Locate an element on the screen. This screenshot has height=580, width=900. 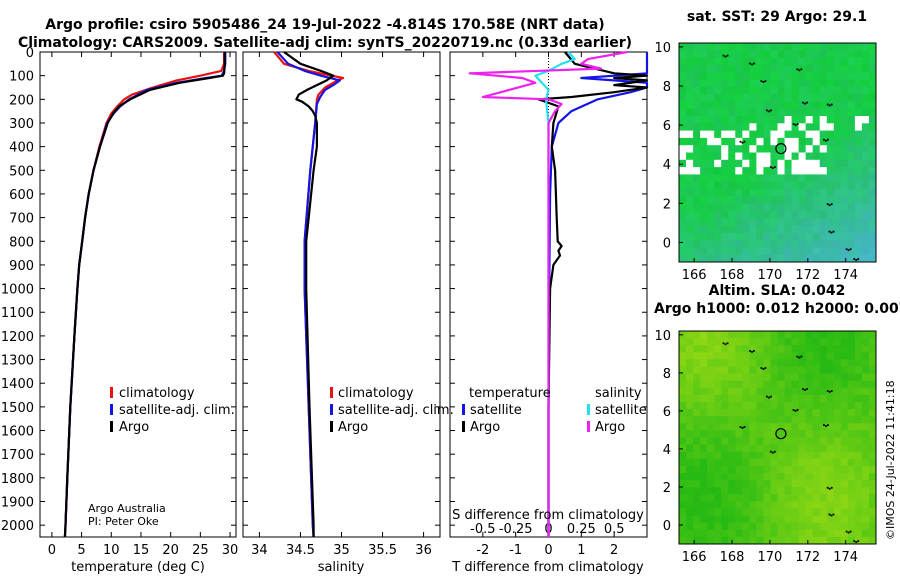
salinity-legend: climatology satellite-adj. clim. Argo is located at coordinates (392, 410).